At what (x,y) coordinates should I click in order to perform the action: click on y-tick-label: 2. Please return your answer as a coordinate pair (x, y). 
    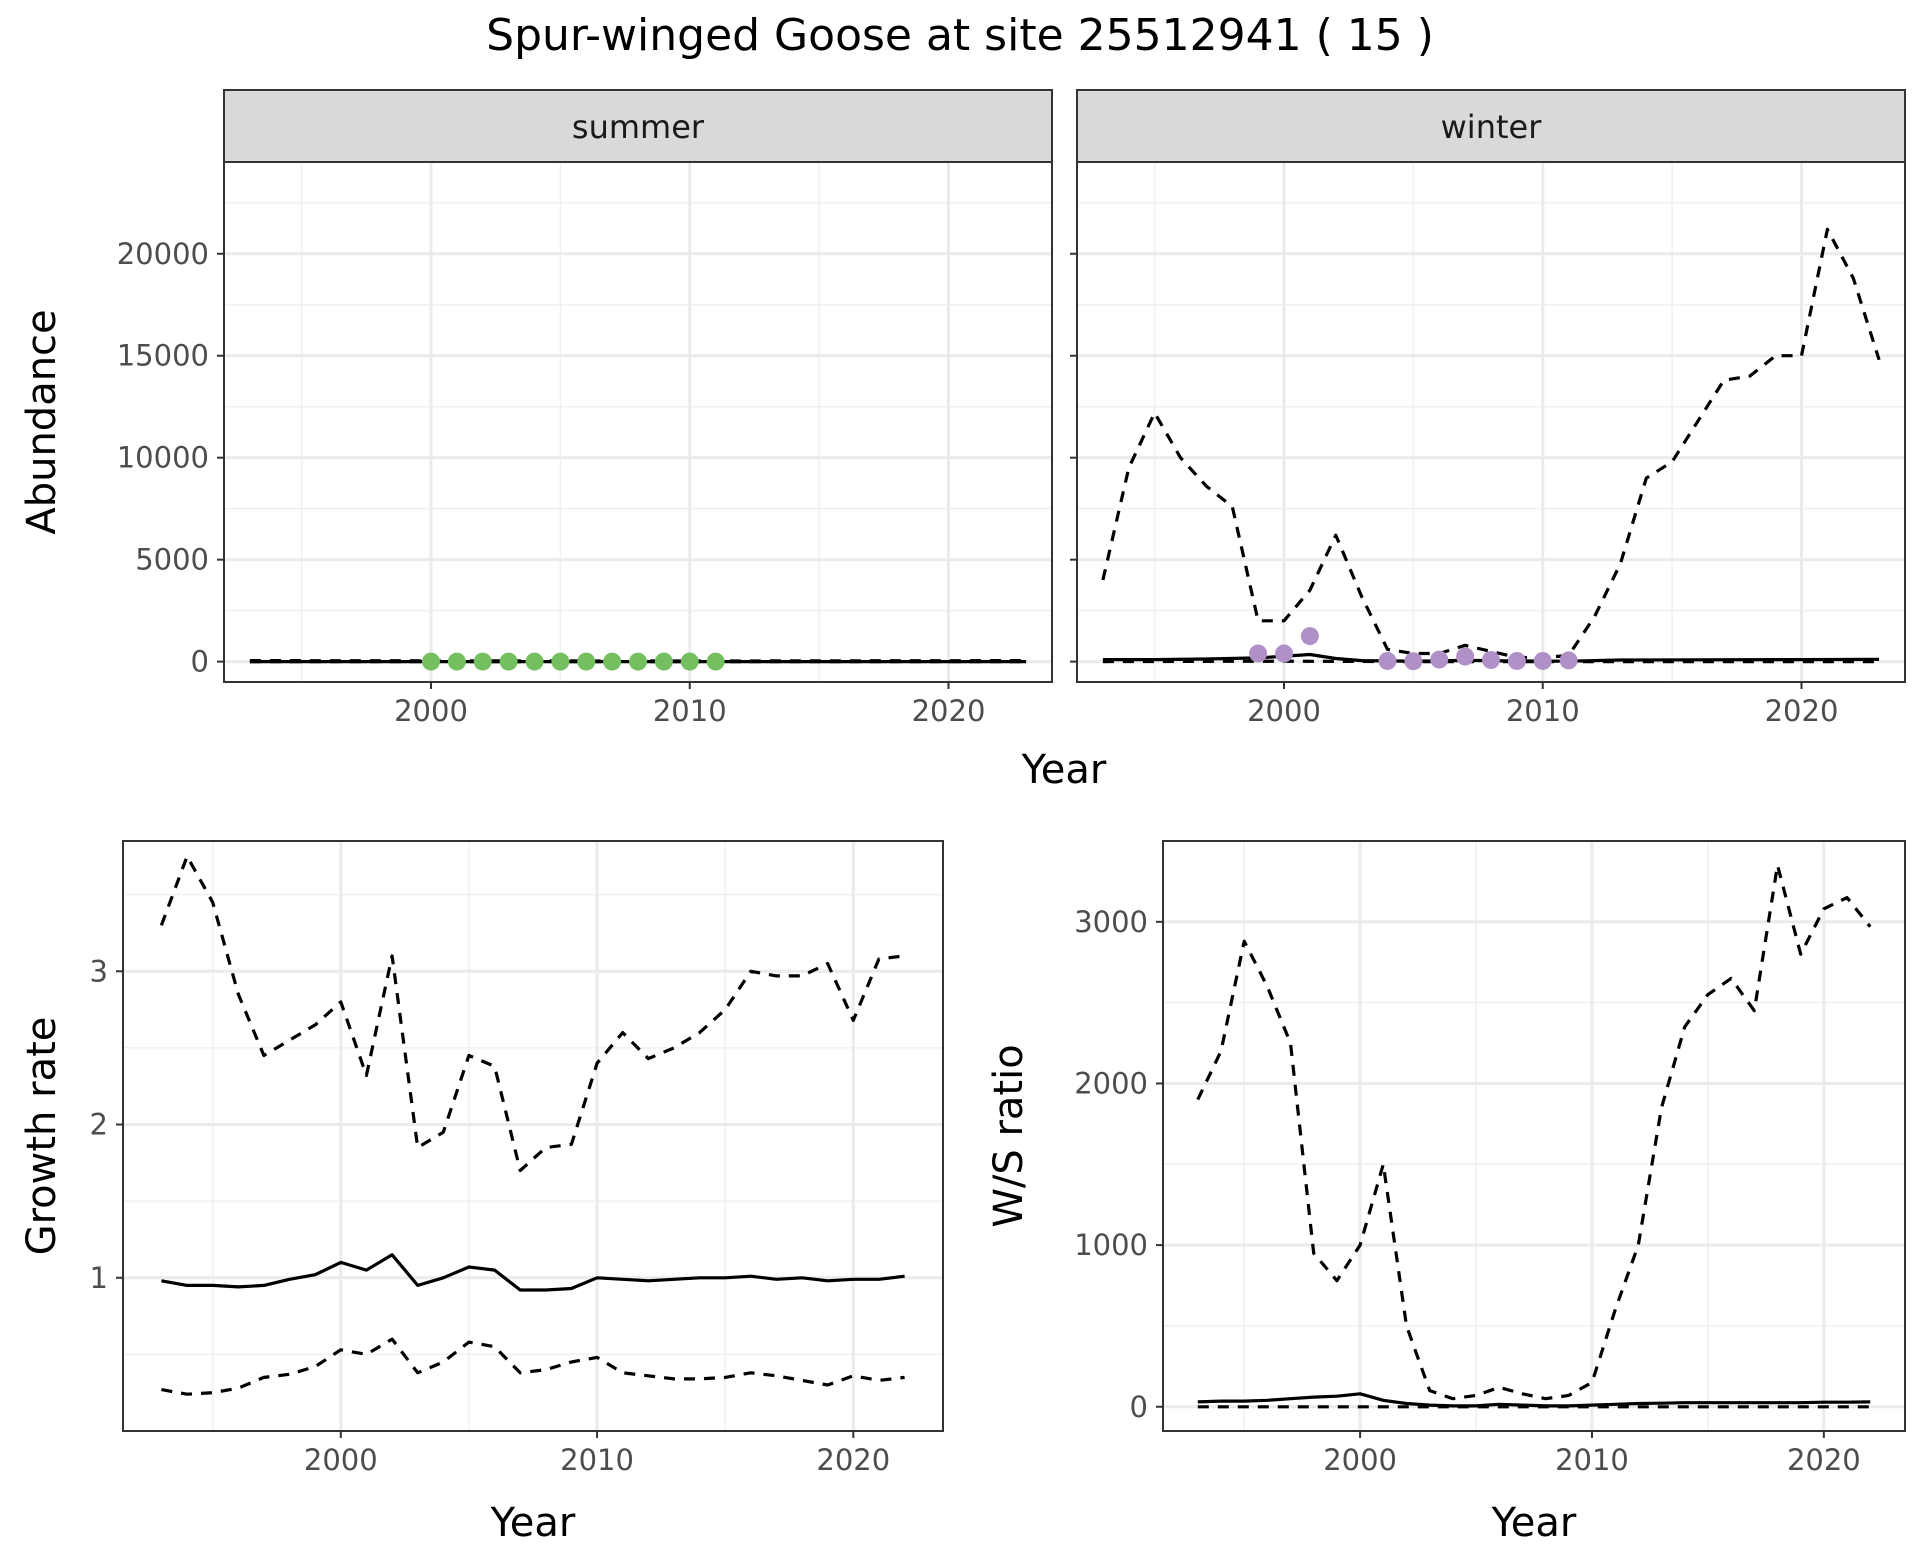
    Looking at the image, I should click on (99, 1125).